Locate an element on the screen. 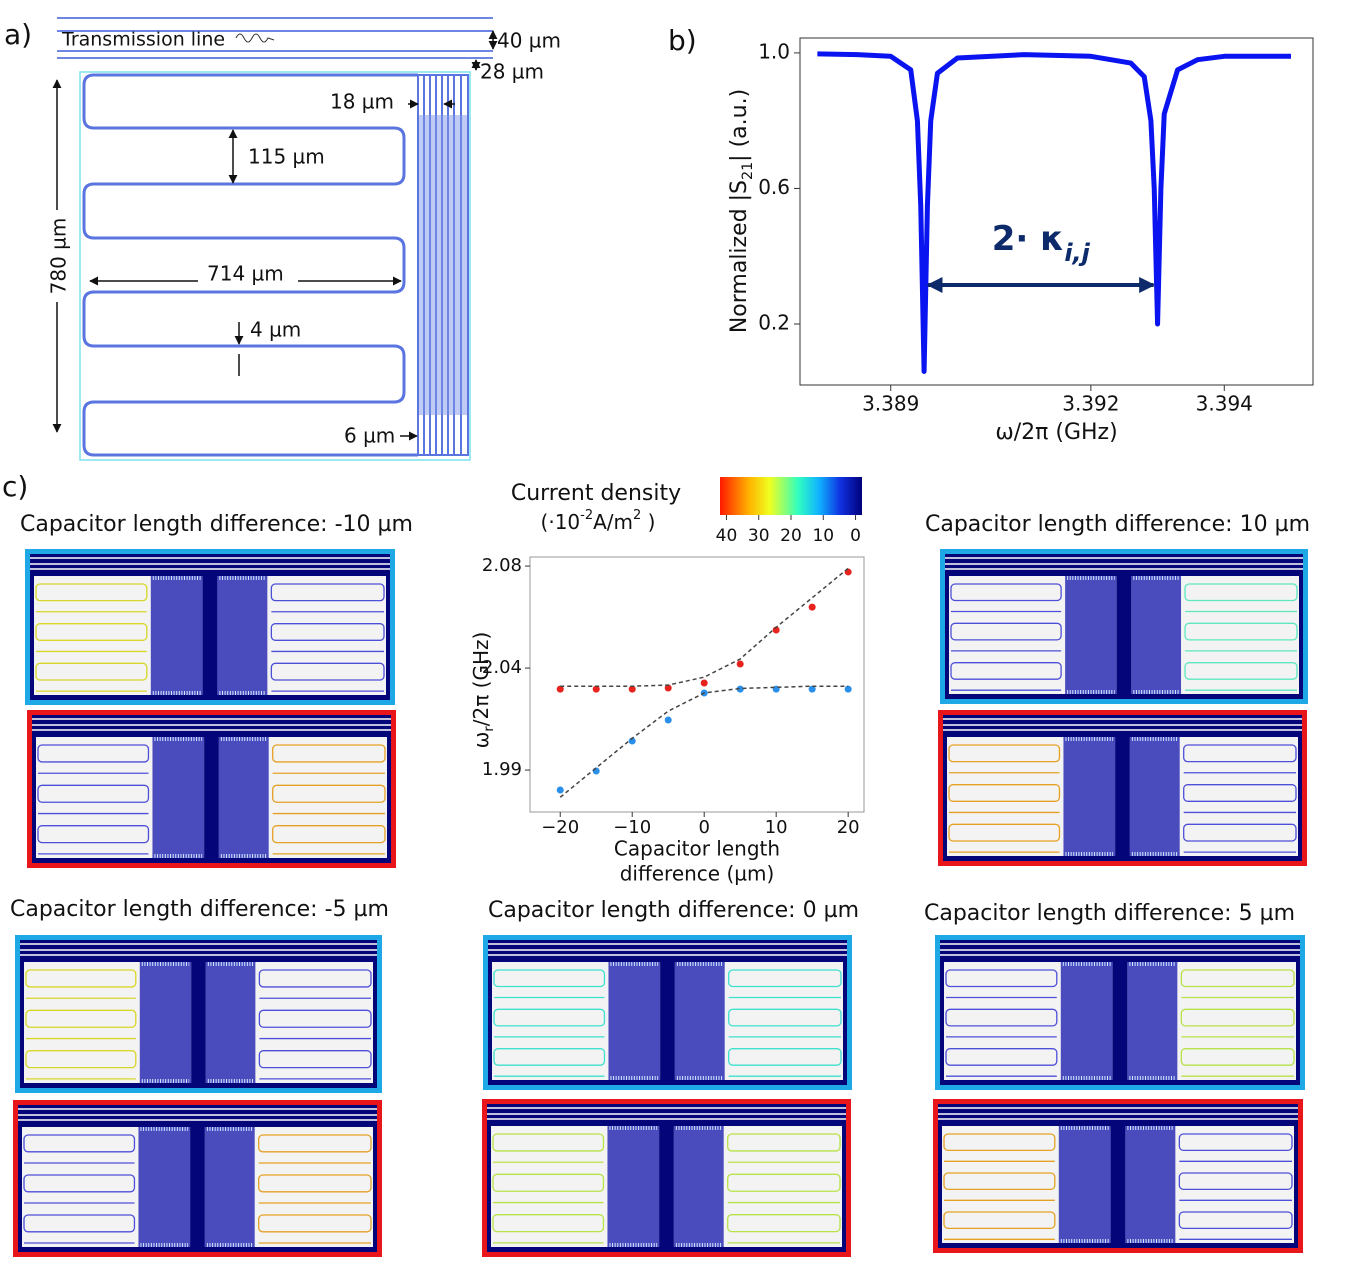 This screenshot has height=1263, width=1363. x-tick-label: 3.392 is located at coordinates (1090, 404).